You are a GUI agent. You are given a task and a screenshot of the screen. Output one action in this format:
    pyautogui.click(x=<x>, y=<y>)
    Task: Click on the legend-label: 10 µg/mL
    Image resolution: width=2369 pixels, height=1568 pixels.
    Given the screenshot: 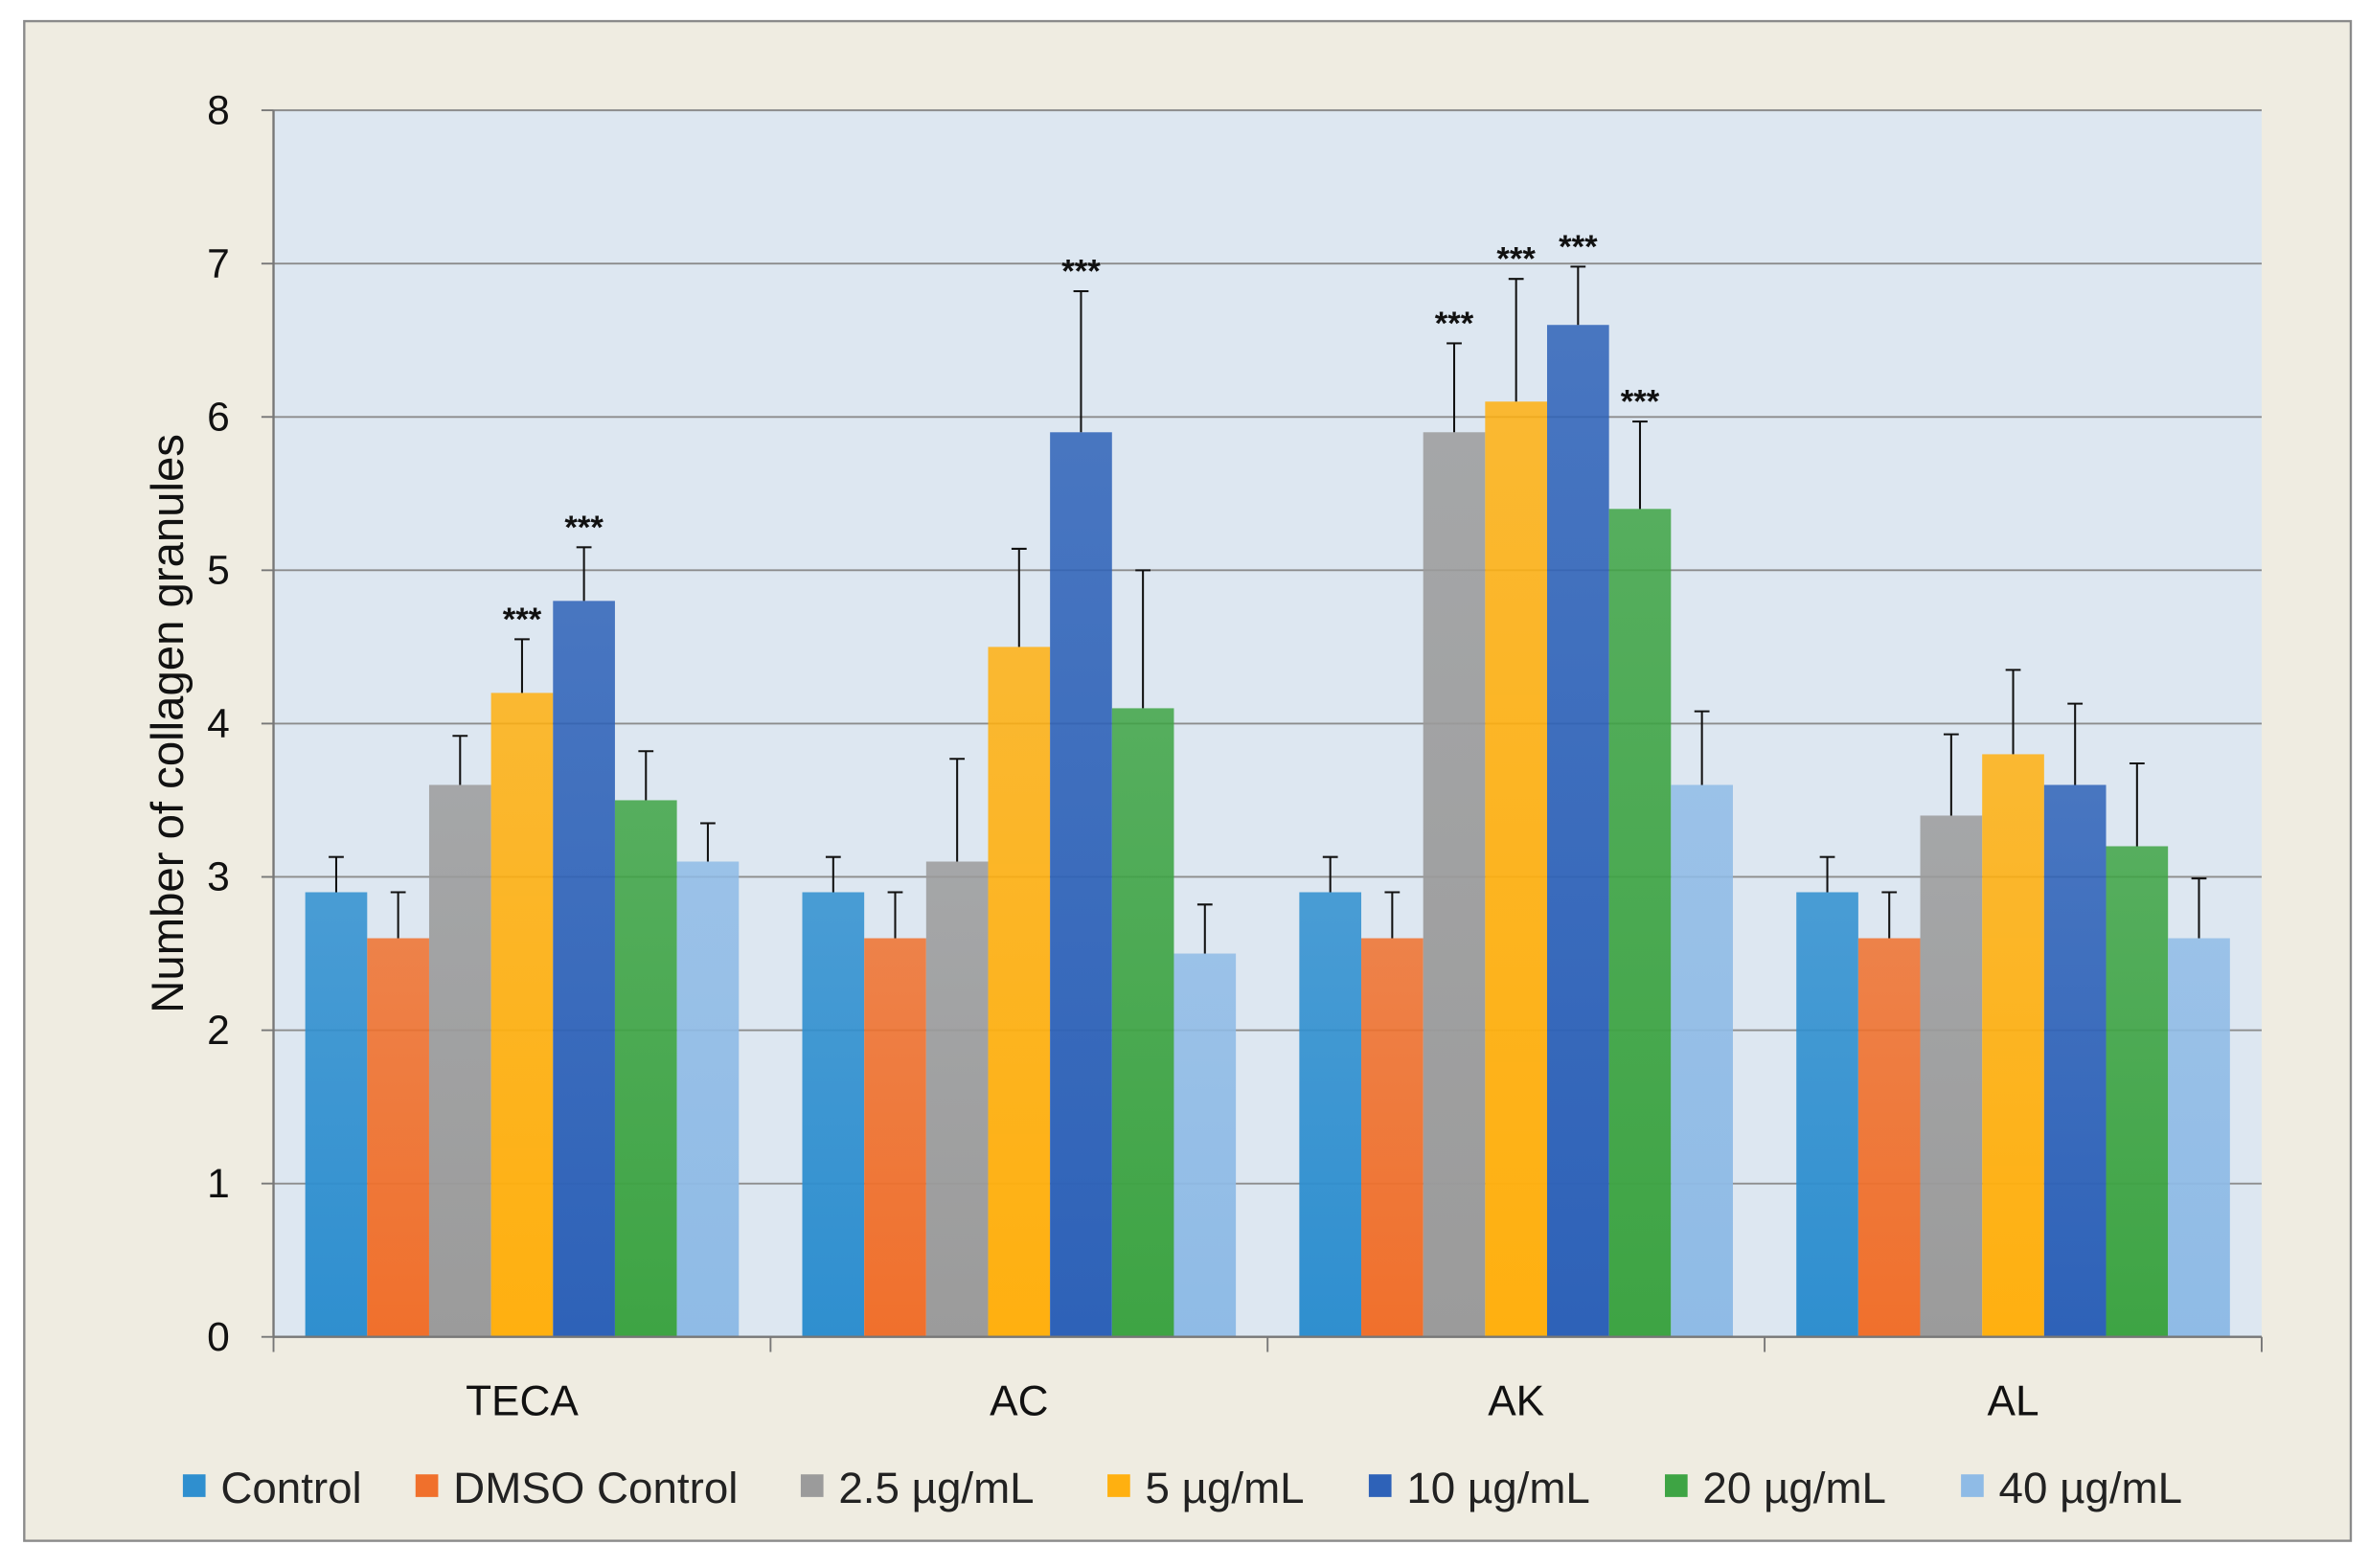 What is the action you would take?
    pyautogui.click(x=1498, y=1488)
    